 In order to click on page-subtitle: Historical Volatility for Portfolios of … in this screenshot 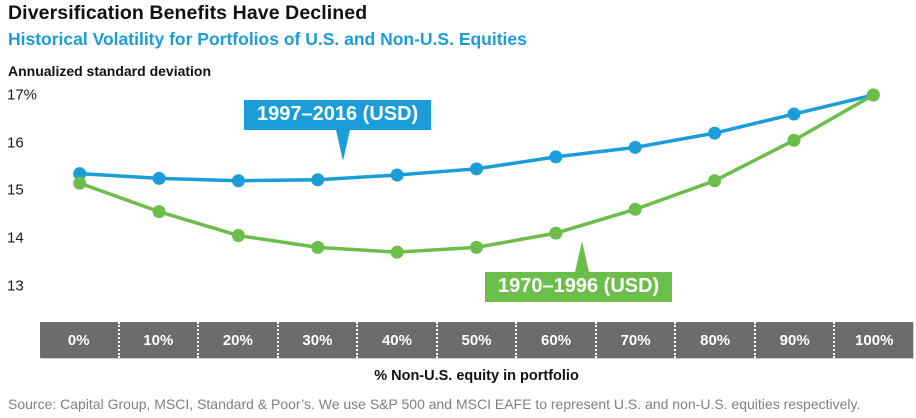, I will do `click(267, 39)`.